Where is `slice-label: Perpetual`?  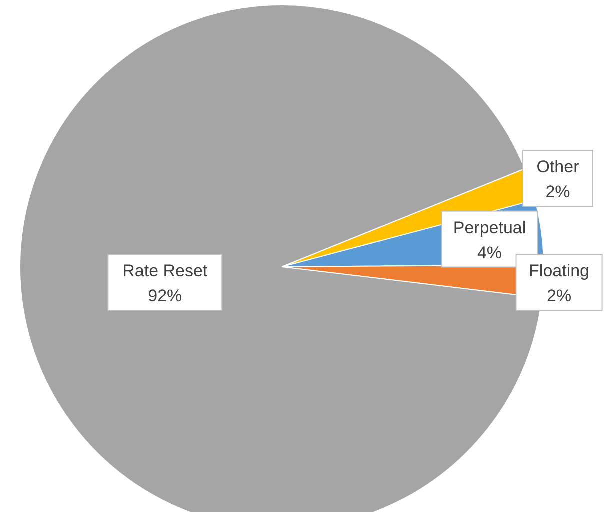 slice-label: Perpetual is located at coordinates (489, 228).